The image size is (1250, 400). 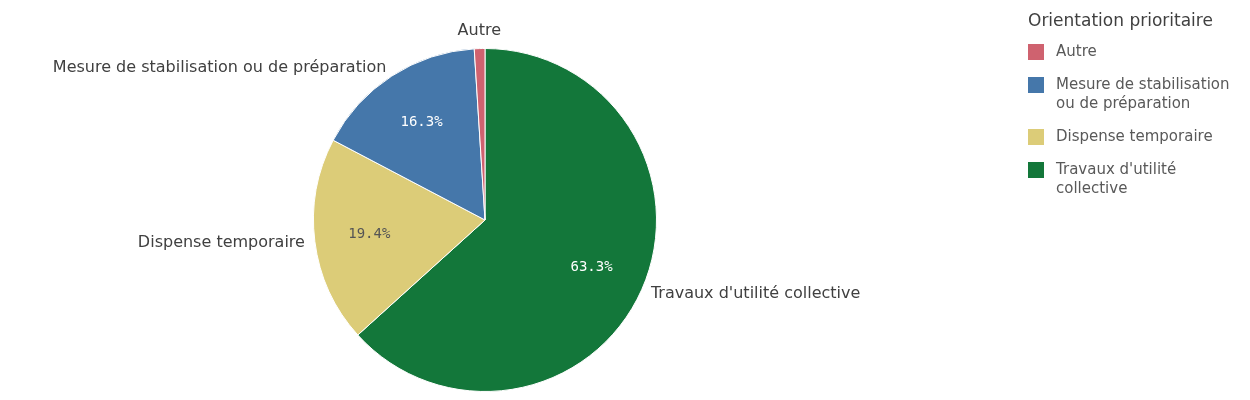 What do you see at coordinates (369, 233) in the screenshot?
I see `data-label: 19.4%` at bounding box center [369, 233].